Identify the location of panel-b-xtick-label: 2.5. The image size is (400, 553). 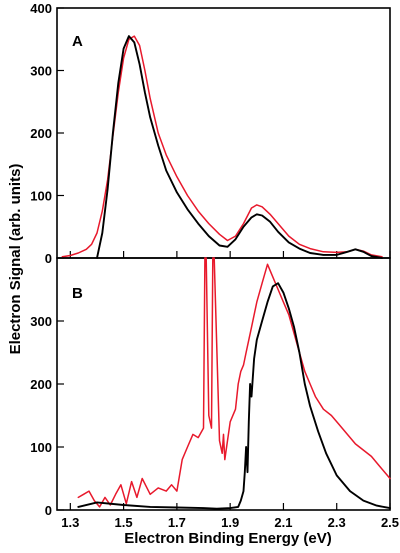
(390, 522).